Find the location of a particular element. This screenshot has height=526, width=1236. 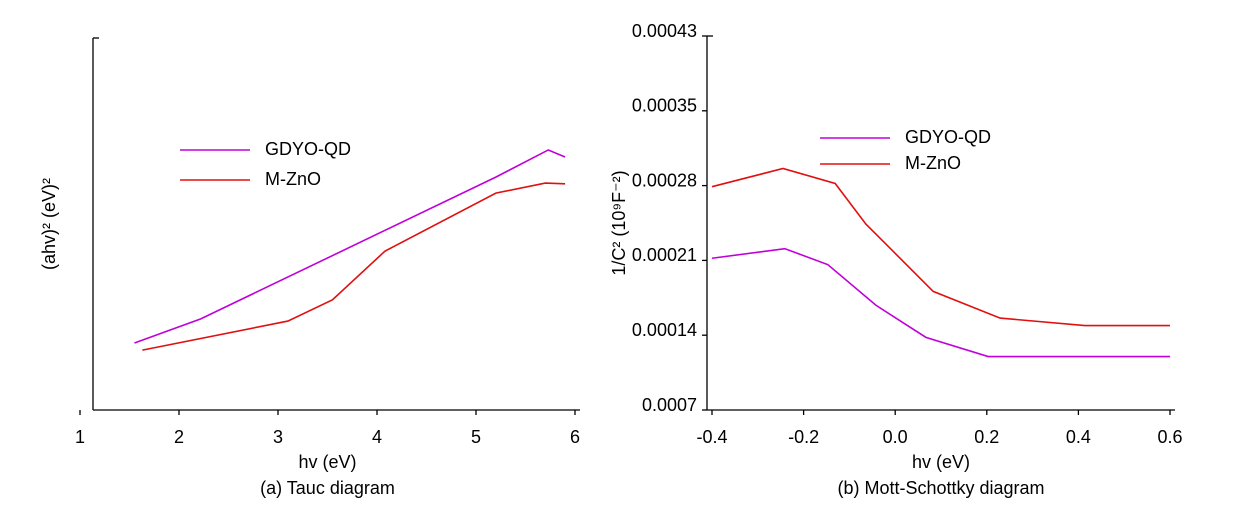

y-tick-label: 0.00043 is located at coordinates (664, 31).